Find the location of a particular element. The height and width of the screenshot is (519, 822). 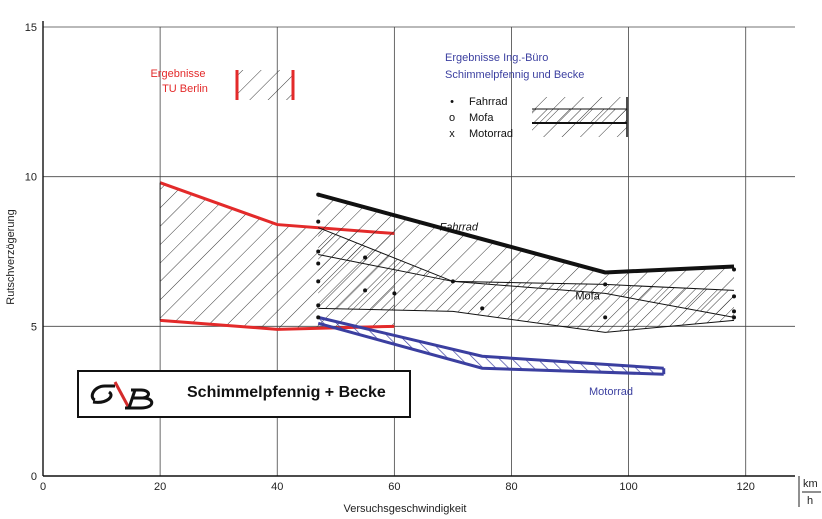

legend-tu-title: Ergebnisse is located at coordinates (177, 74).